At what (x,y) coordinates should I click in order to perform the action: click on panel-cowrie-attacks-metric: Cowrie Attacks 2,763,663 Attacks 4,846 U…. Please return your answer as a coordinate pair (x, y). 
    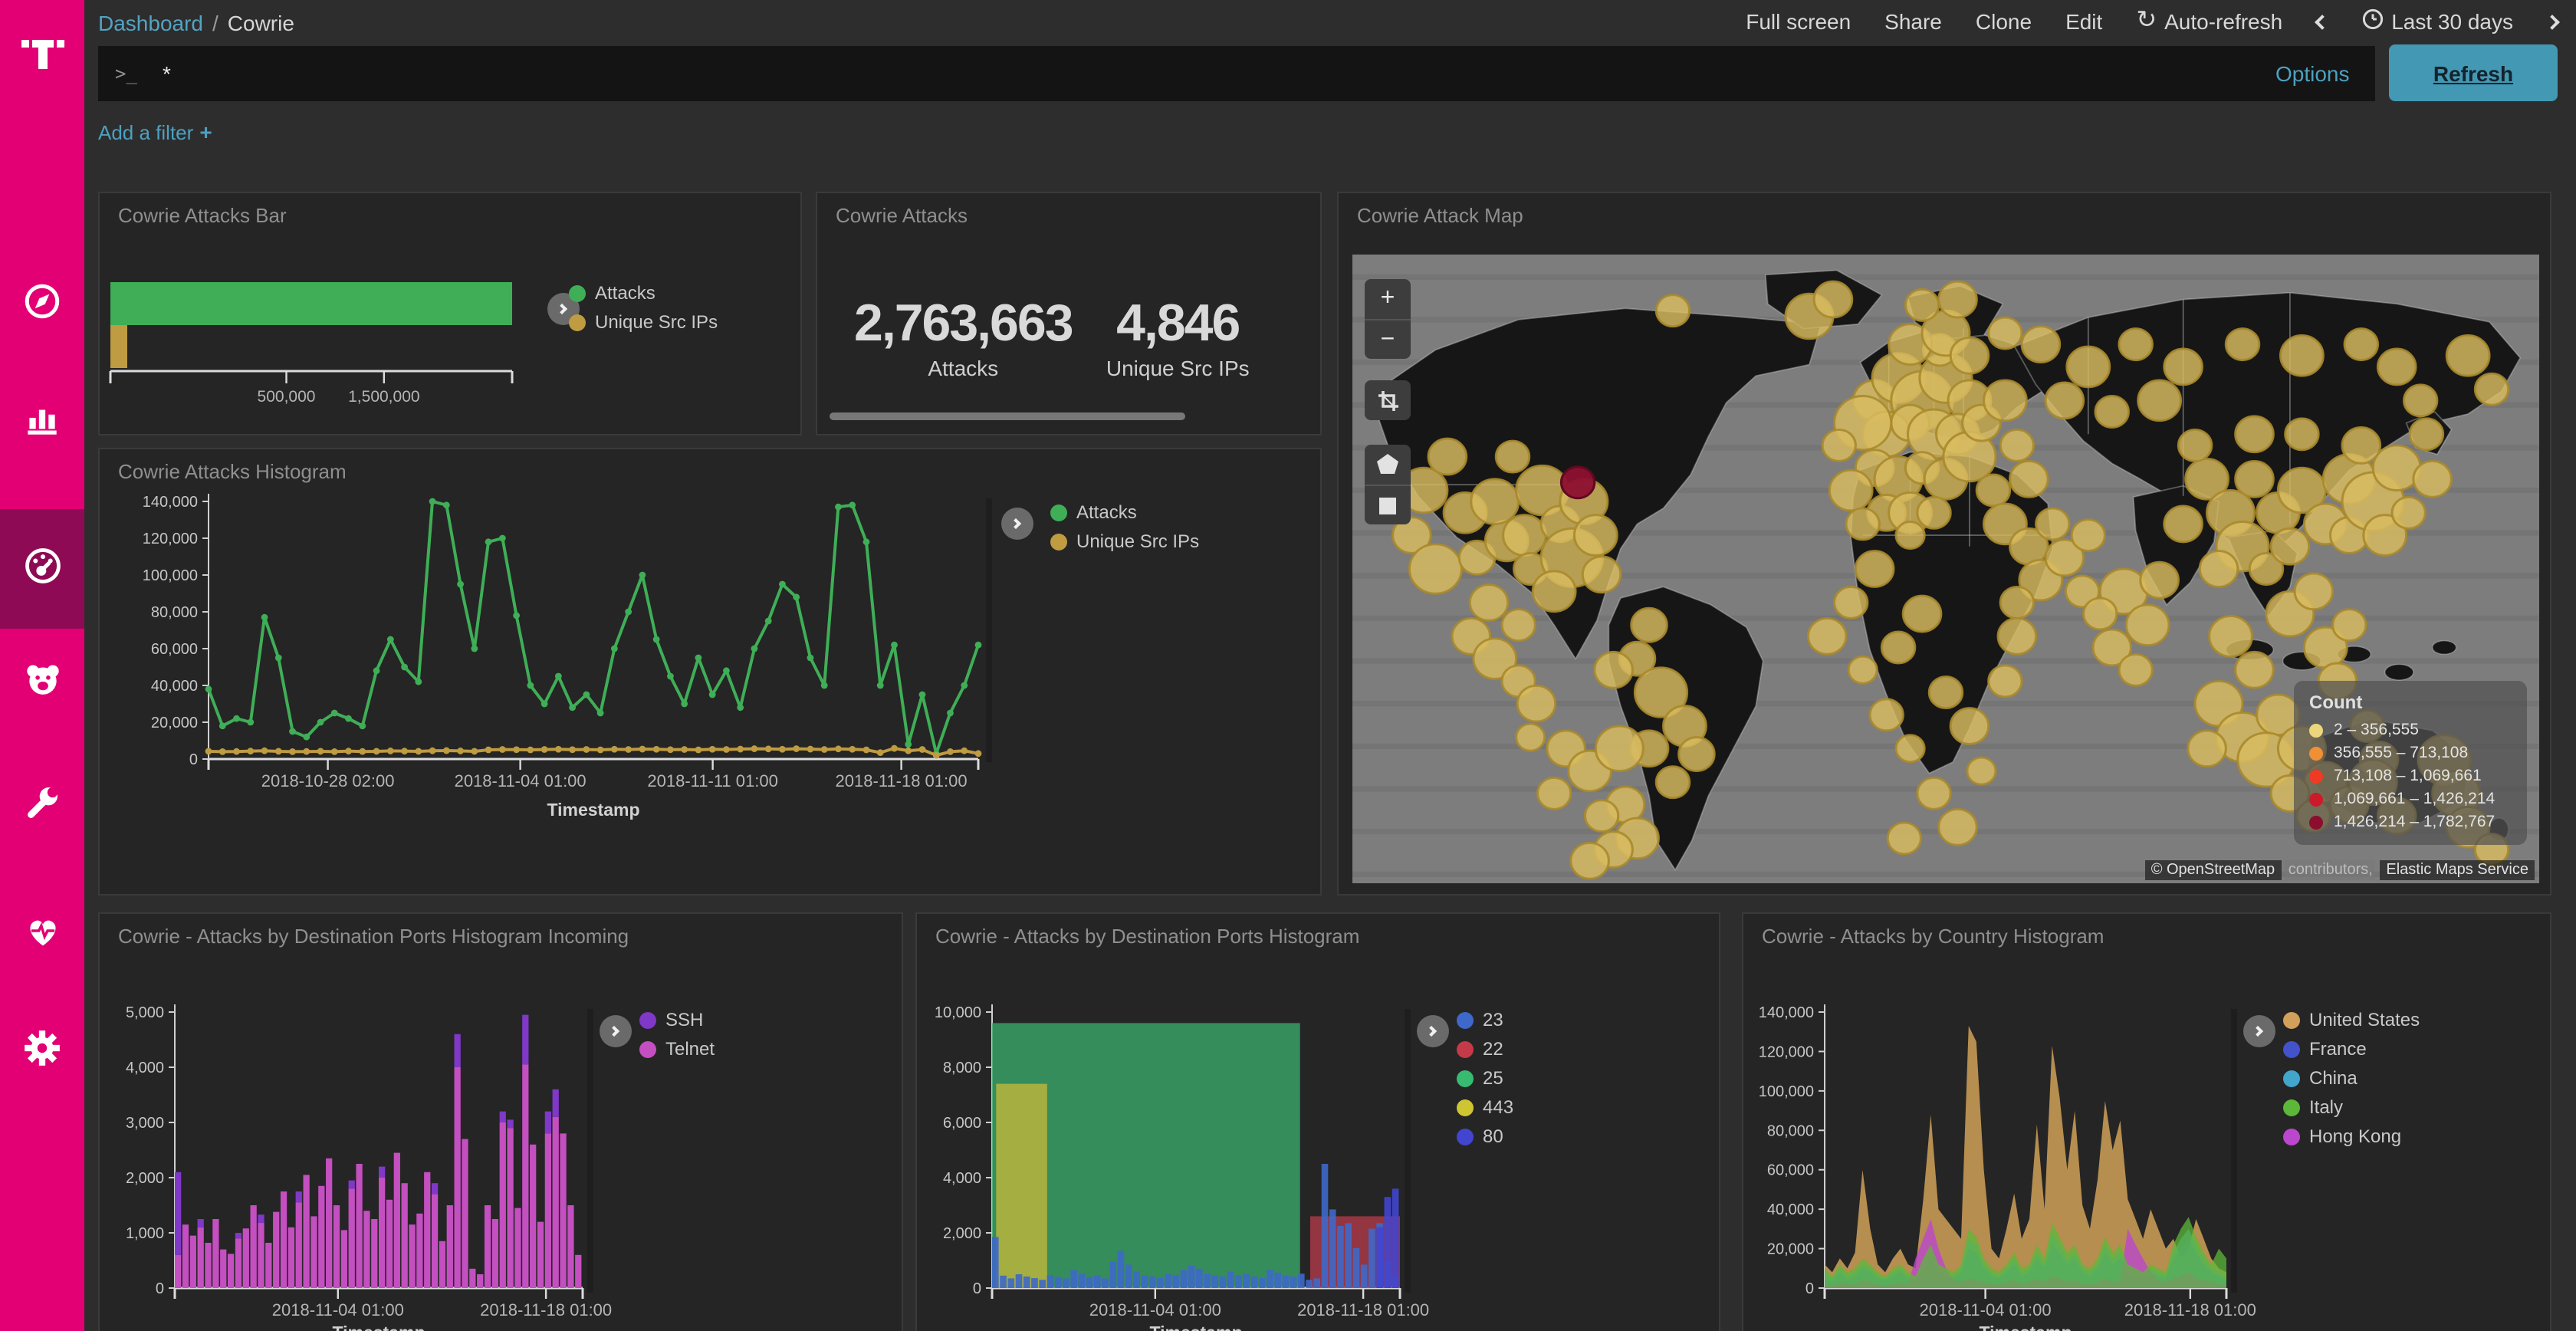
    Looking at the image, I should click on (1069, 313).